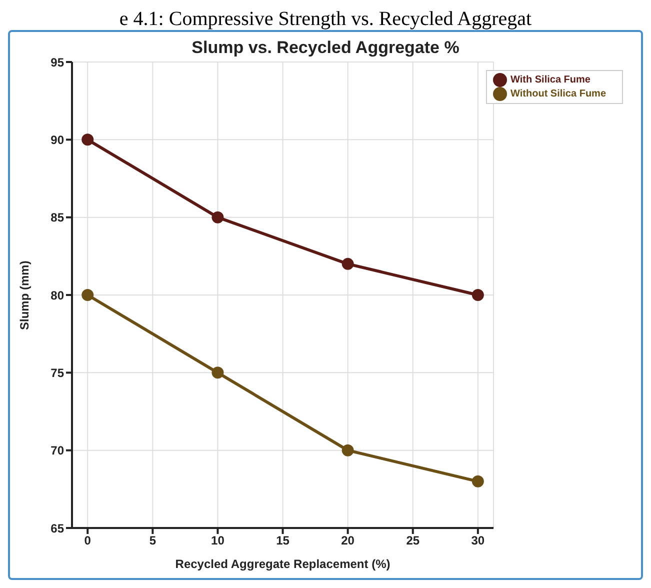 Image resolution: width=651 pixels, height=588 pixels. Describe the element at coordinates (57, 373) in the screenshot. I see `y-tick-label: 75` at that location.